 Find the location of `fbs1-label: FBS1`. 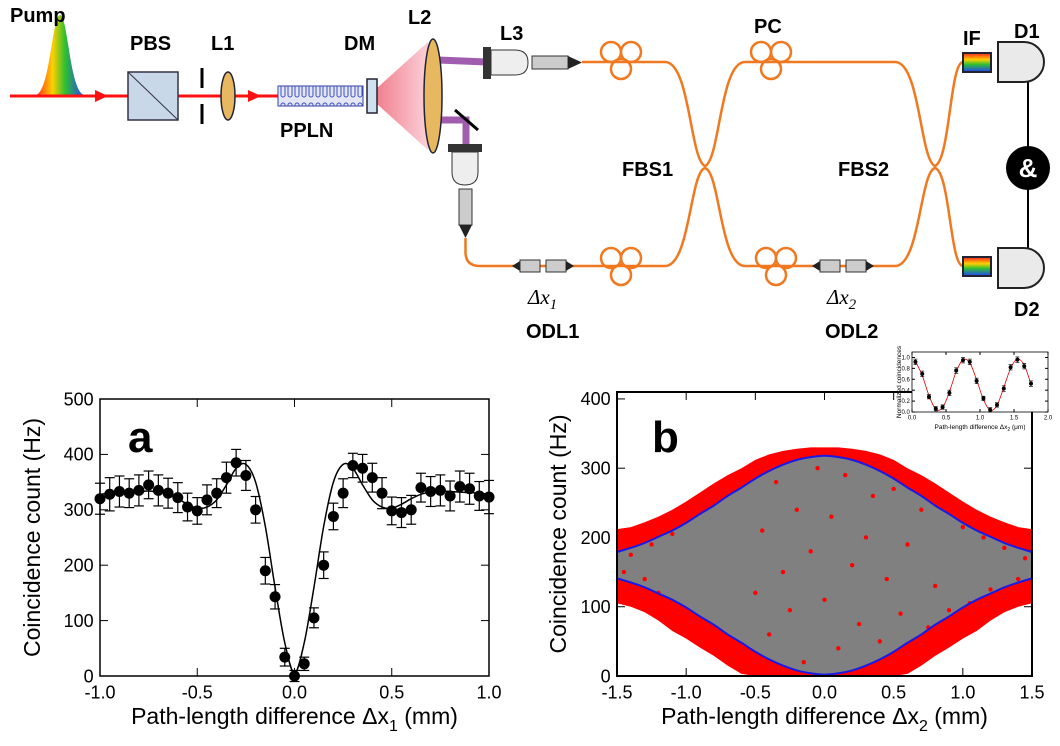

fbs1-label: FBS1 is located at coordinates (647, 170).